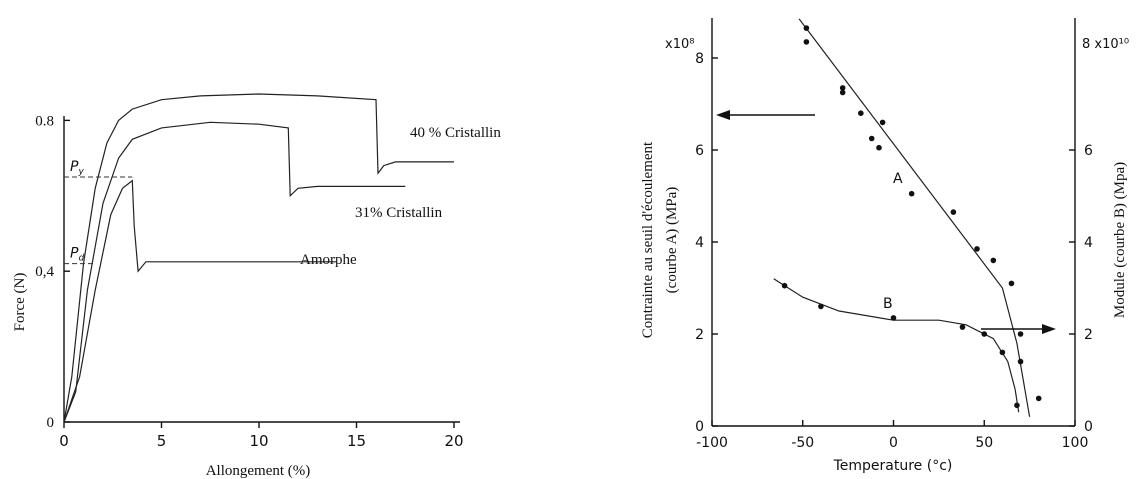 The height and width of the screenshot is (479, 1136). Describe the element at coordinates (679, 44) in the screenshot. I see `left-scale-label: x10⁸` at that location.